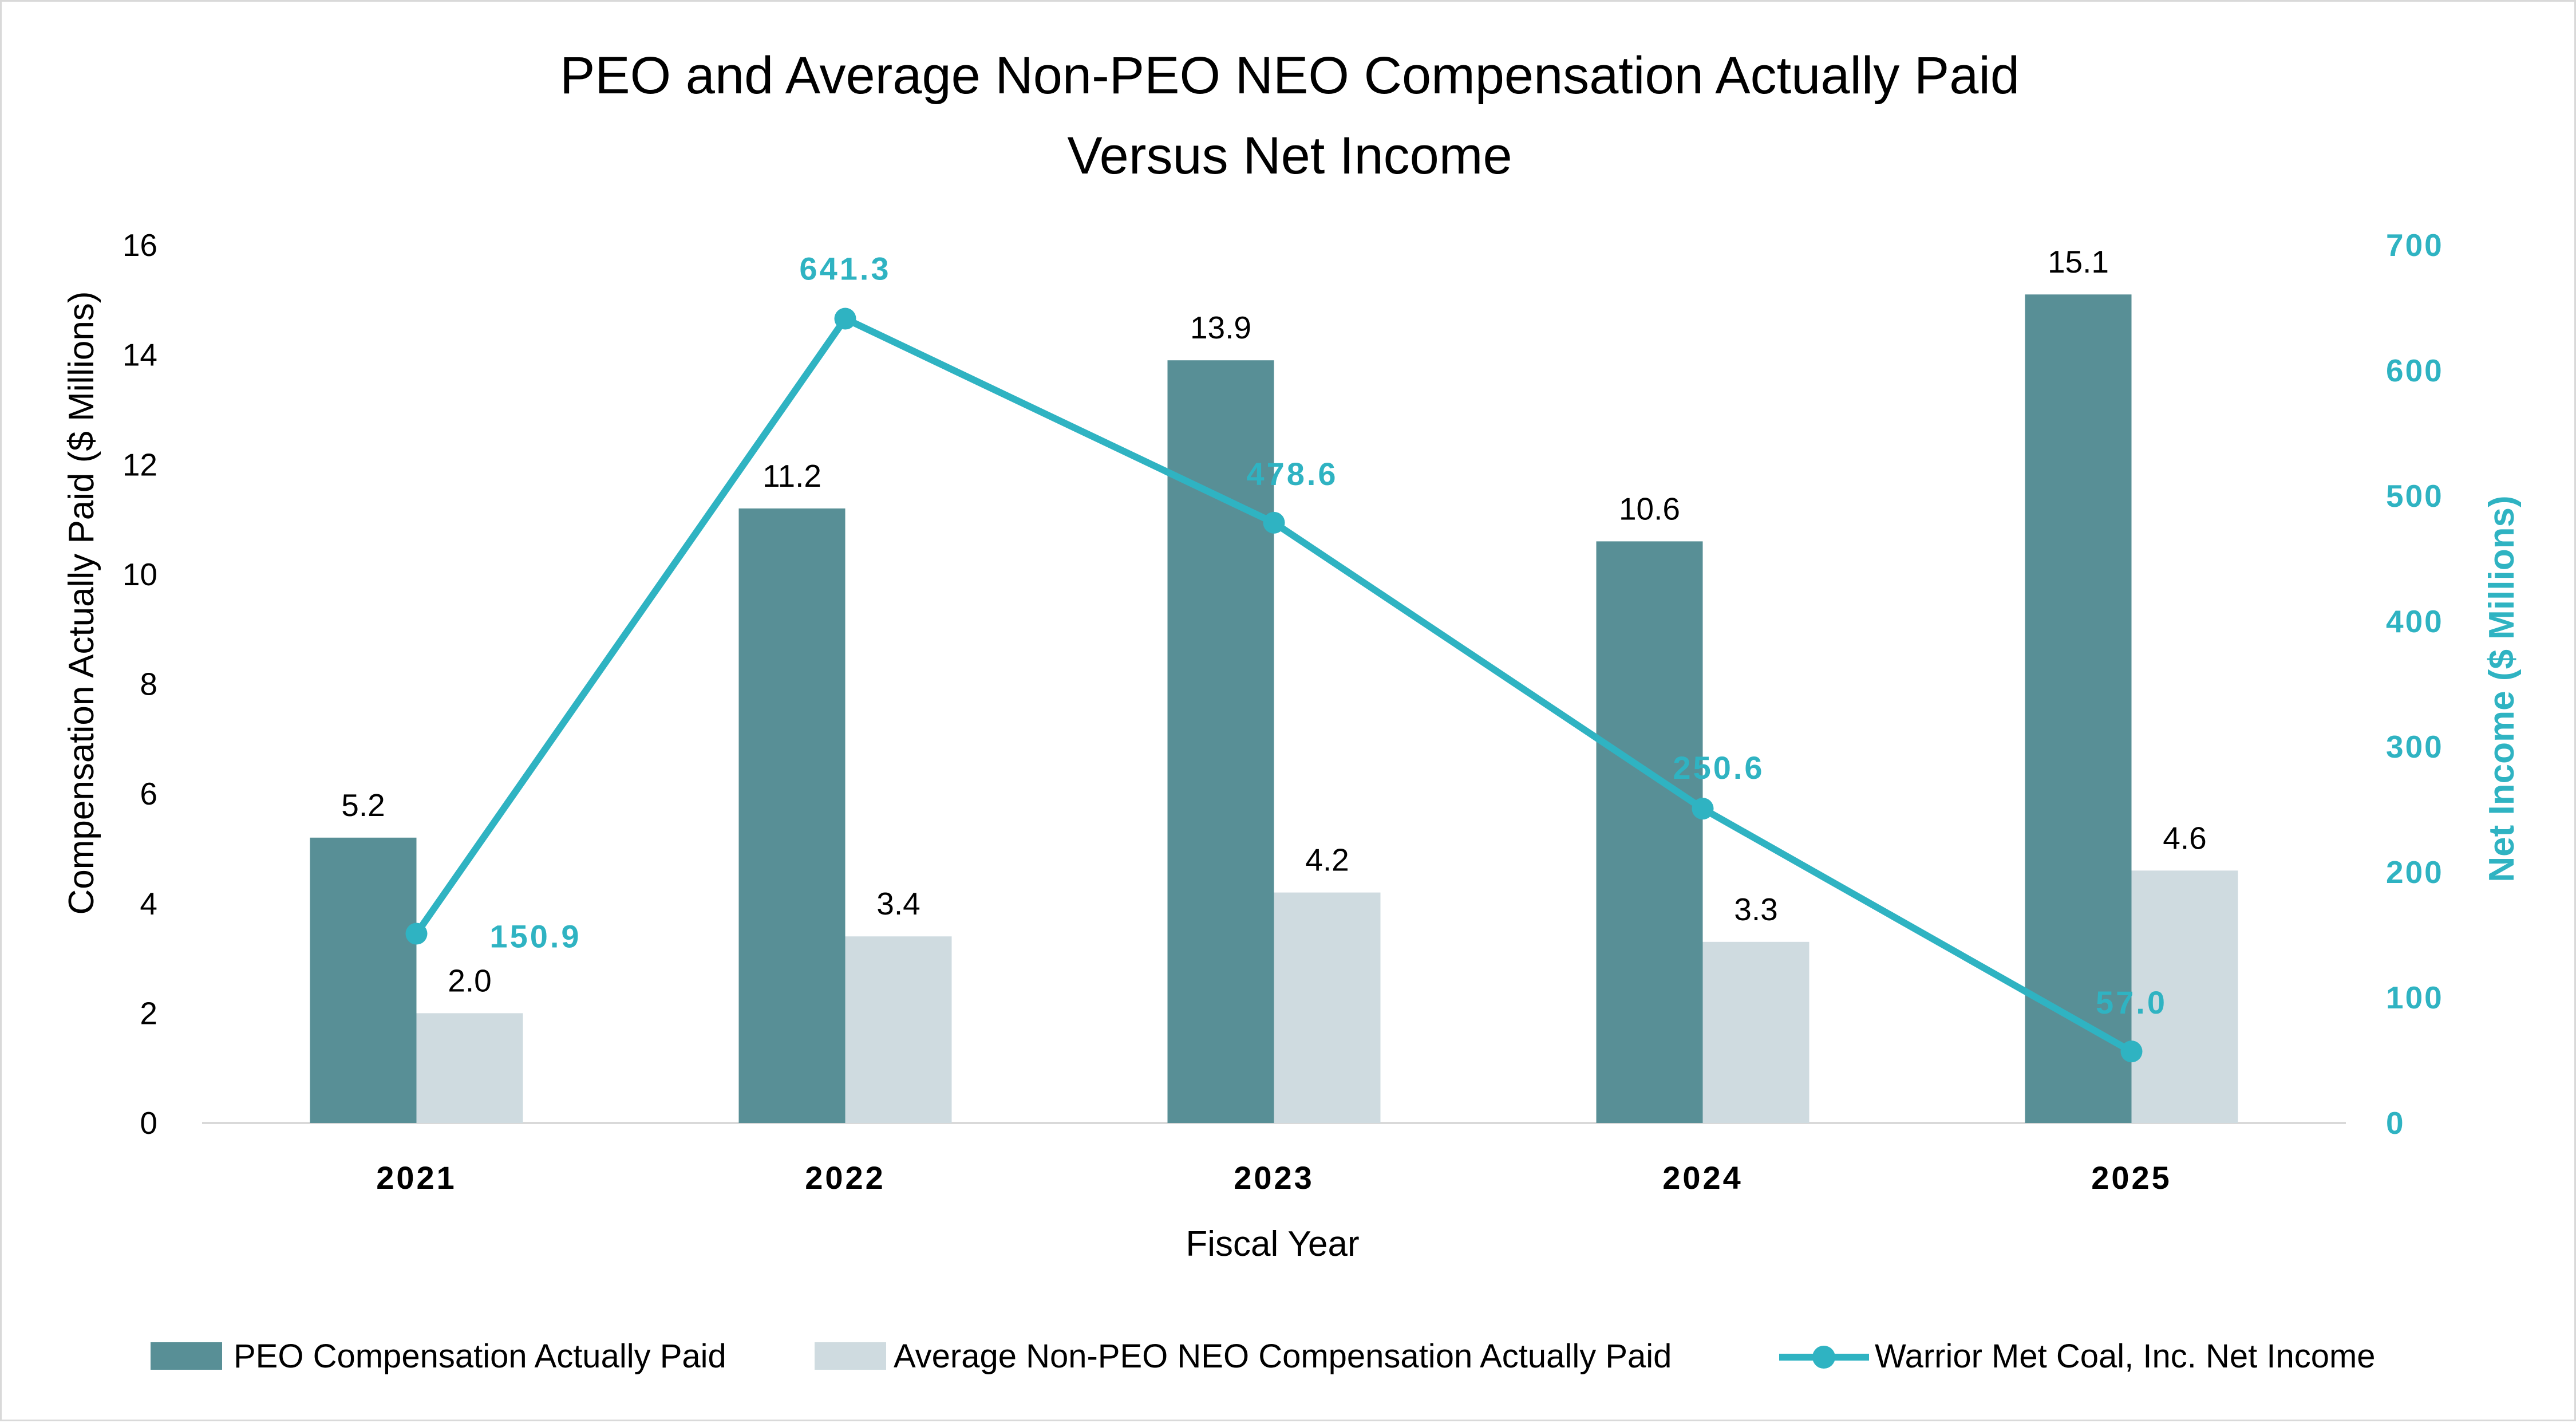 This screenshot has height=1423, width=2576. What do you see at coordinates (1289, 156) in the screenshot?
I see `chart-title-line-2: Versus Net Income` at bounding box center [1289, 156].